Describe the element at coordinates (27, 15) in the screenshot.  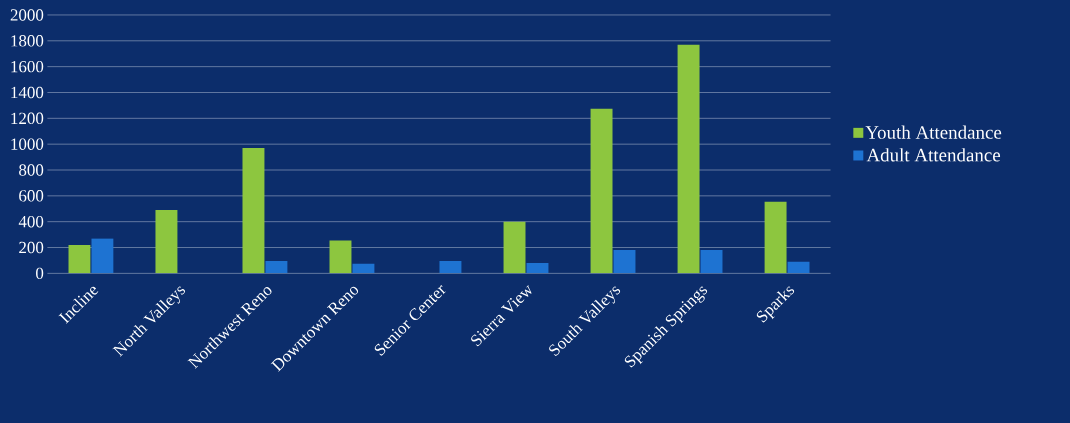
I see `y-tick-label: 2000` at that location.